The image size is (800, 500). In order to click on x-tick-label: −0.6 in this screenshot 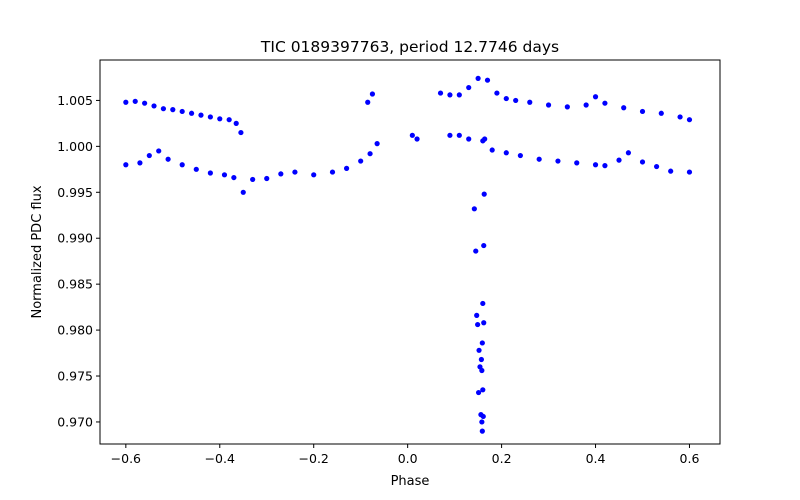, I will do `click(126, 458)`.